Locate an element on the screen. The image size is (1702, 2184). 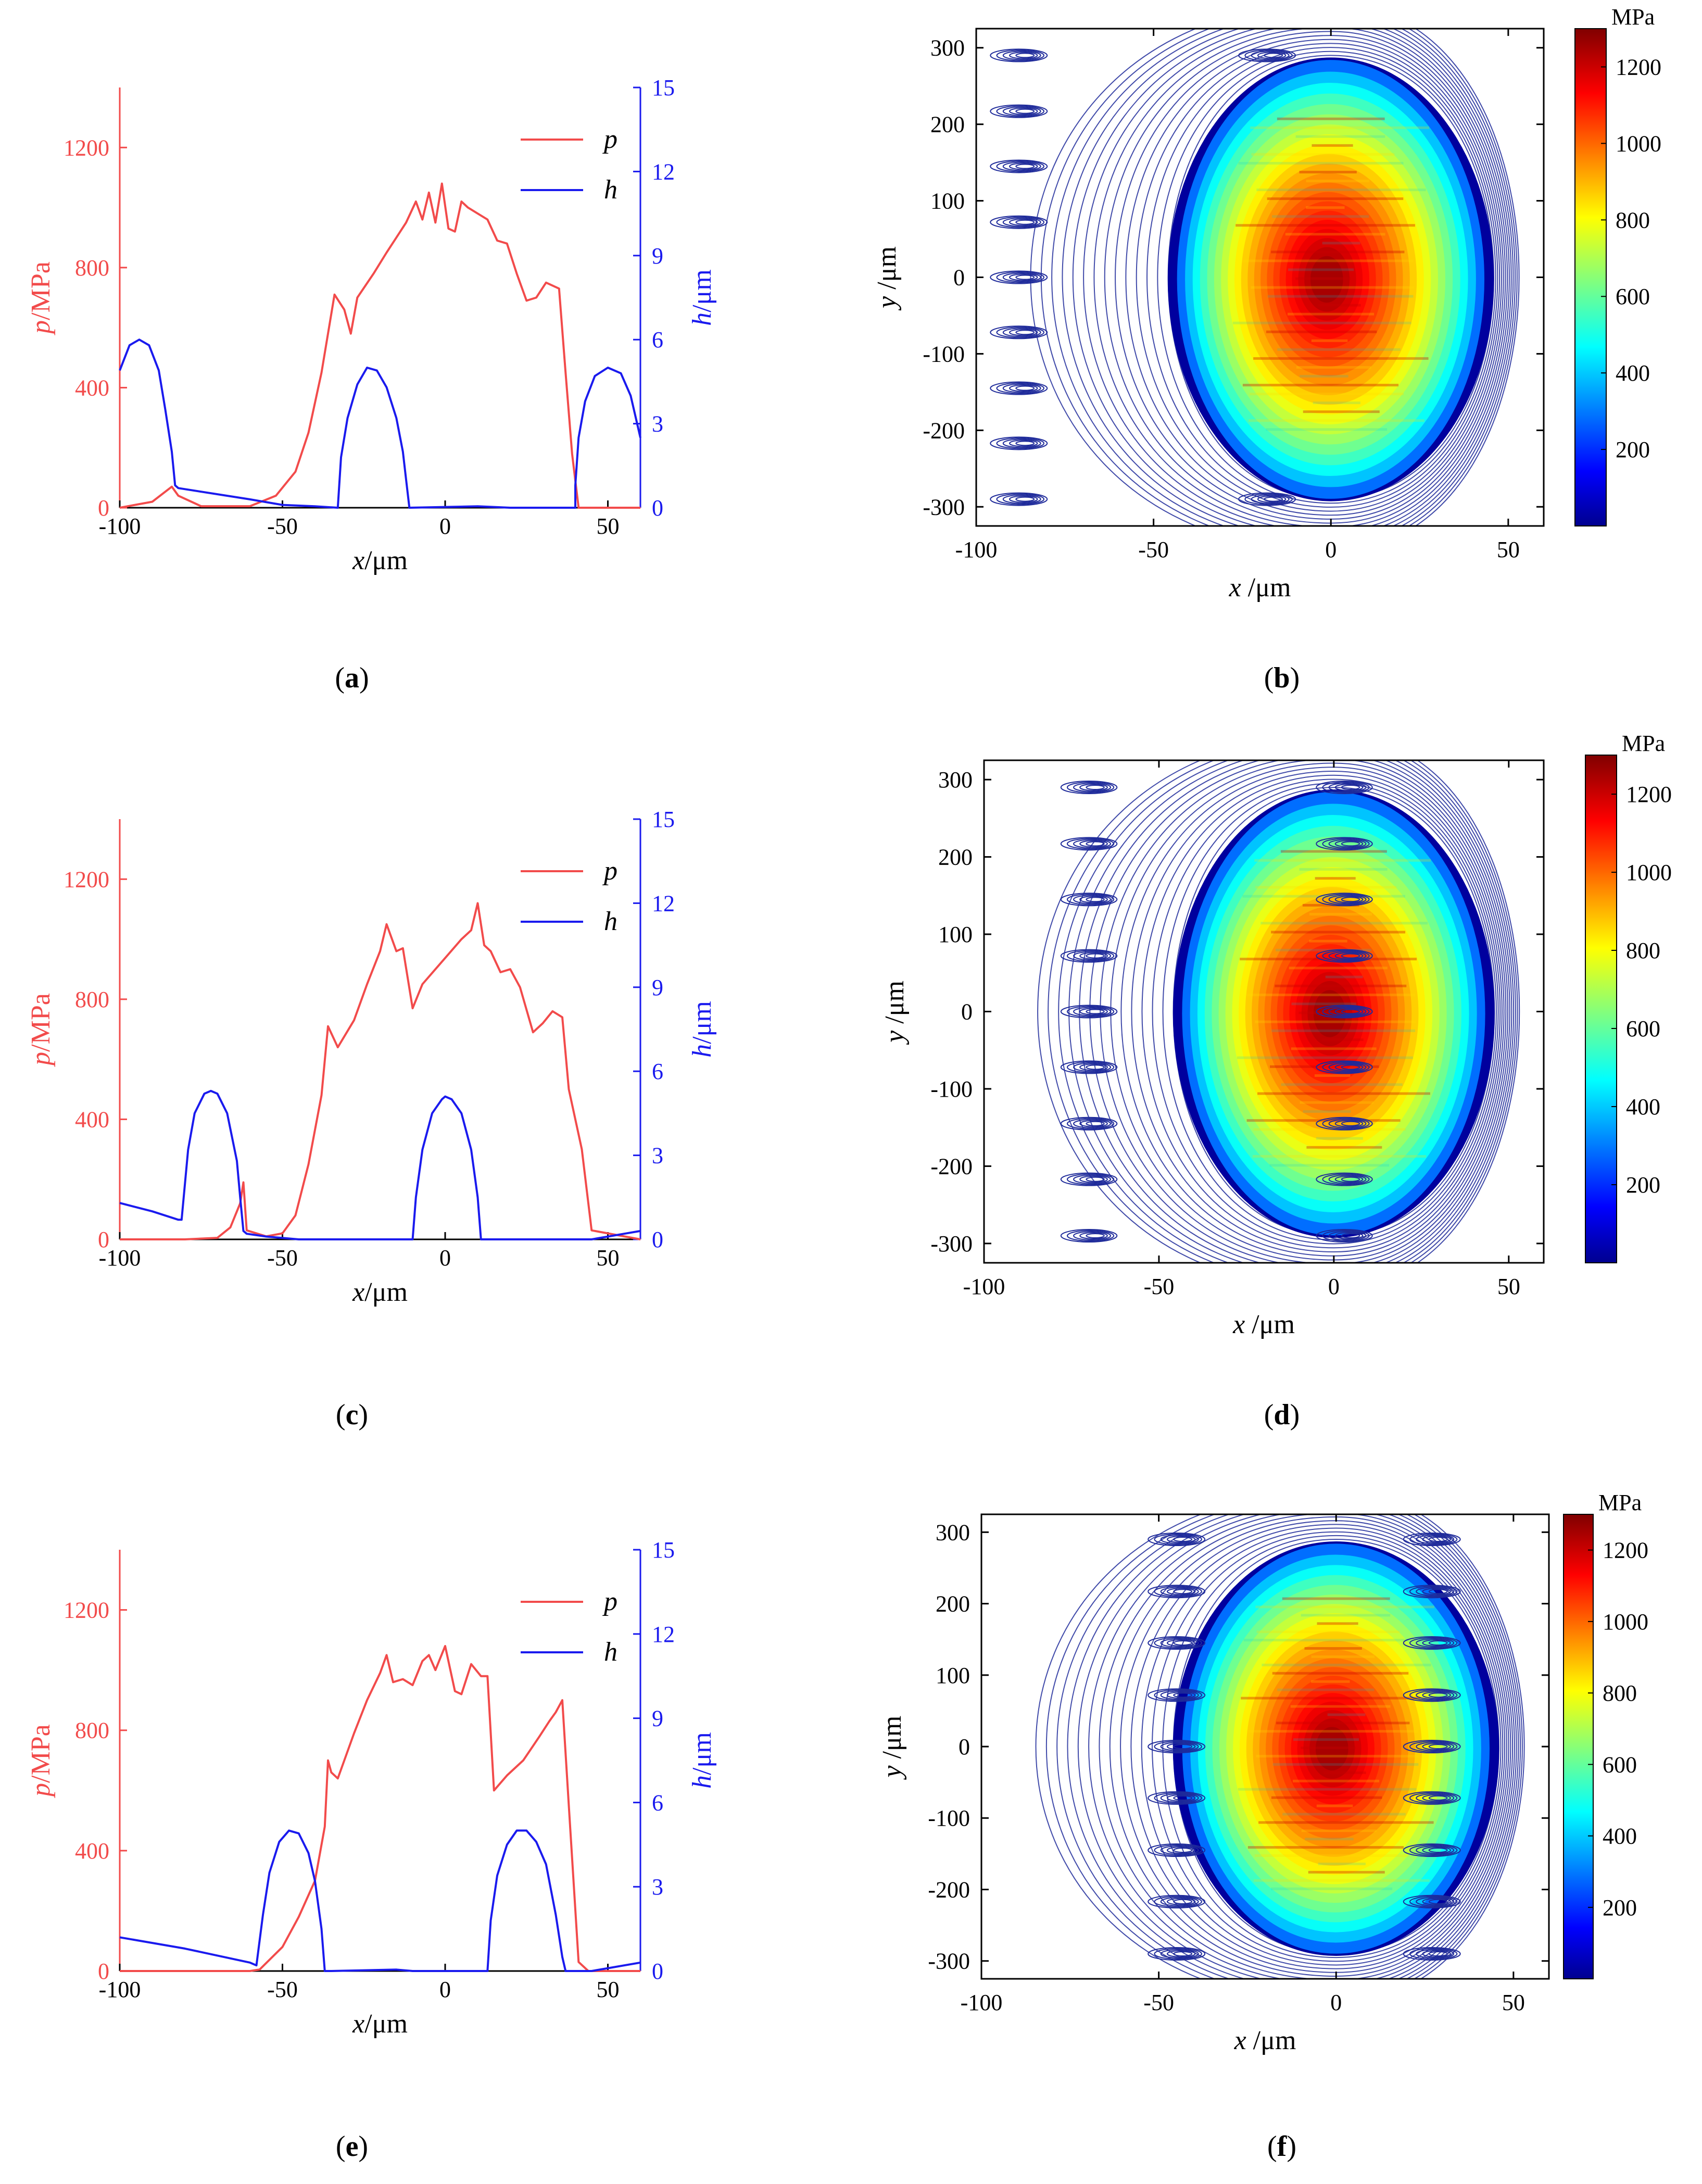
y-left-tick-label: 0 is located at coordinates (103, 1971).